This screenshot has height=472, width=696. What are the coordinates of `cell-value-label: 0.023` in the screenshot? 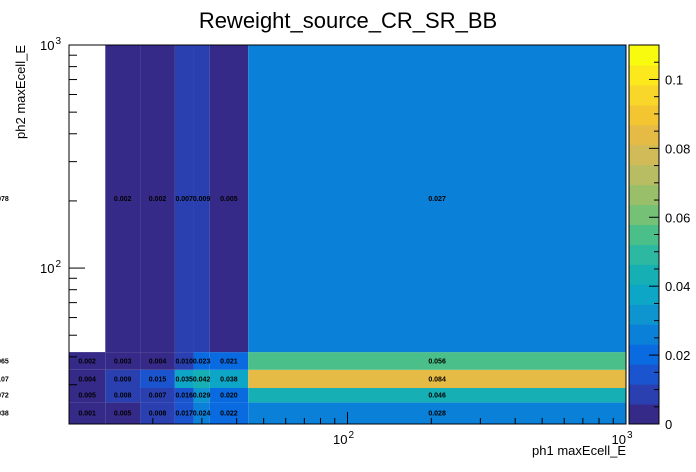 It's located at (202, 361).